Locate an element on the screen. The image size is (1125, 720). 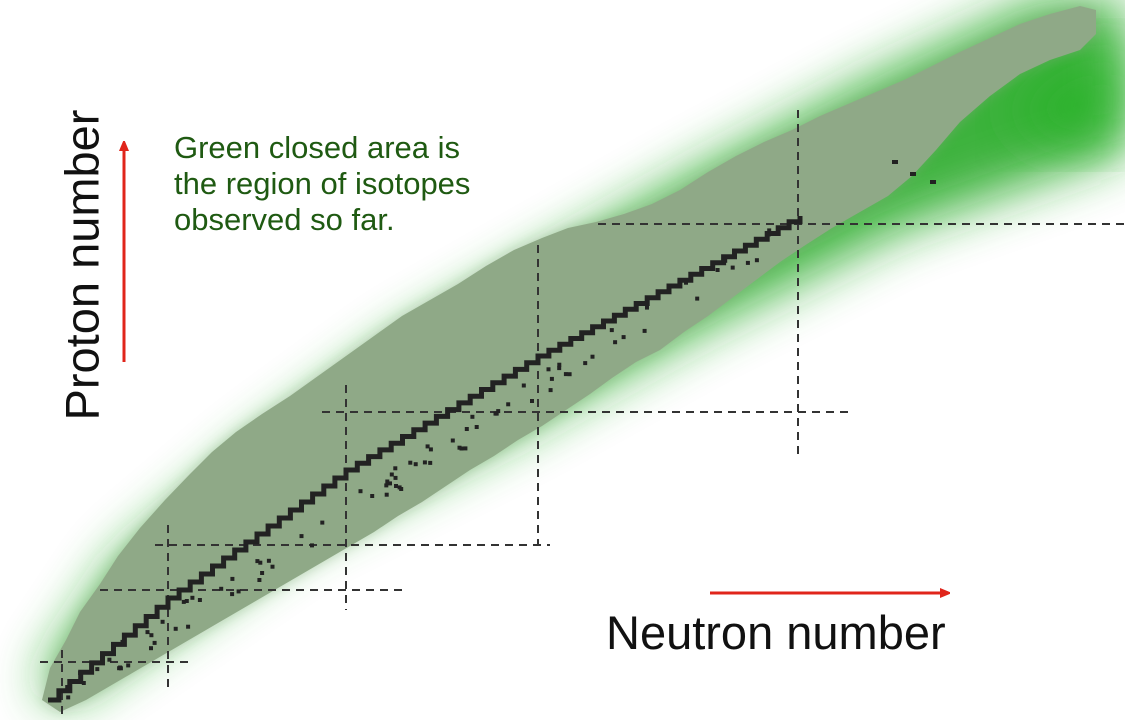
x-axis-label: Neutron number is located at coordinates (776, 632).